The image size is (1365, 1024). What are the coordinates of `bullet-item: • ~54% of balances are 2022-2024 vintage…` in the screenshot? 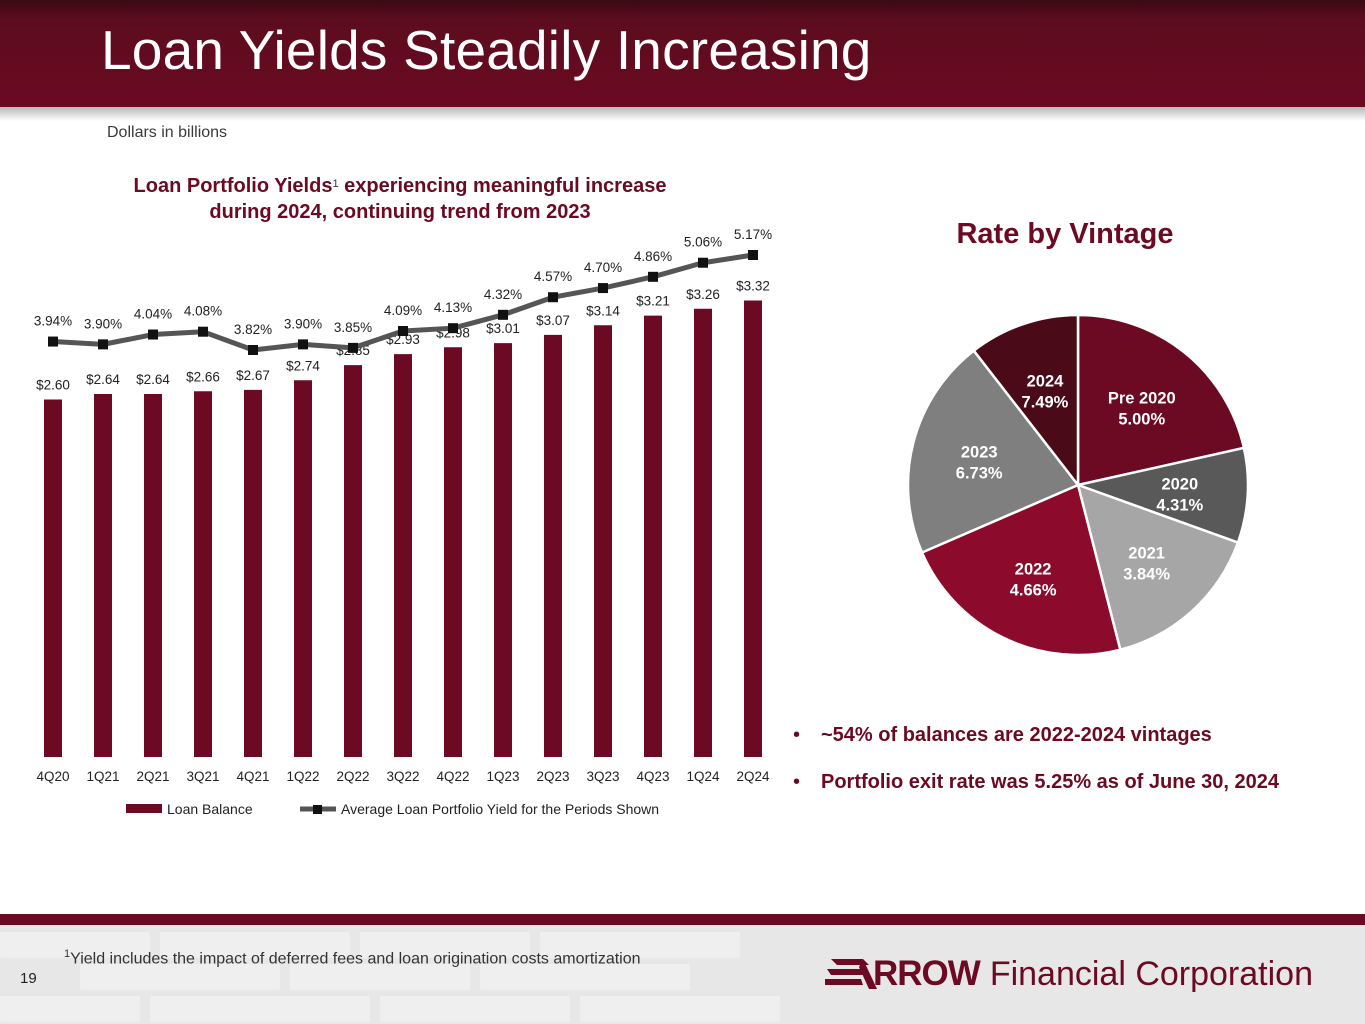 It's located at (1078, 735).